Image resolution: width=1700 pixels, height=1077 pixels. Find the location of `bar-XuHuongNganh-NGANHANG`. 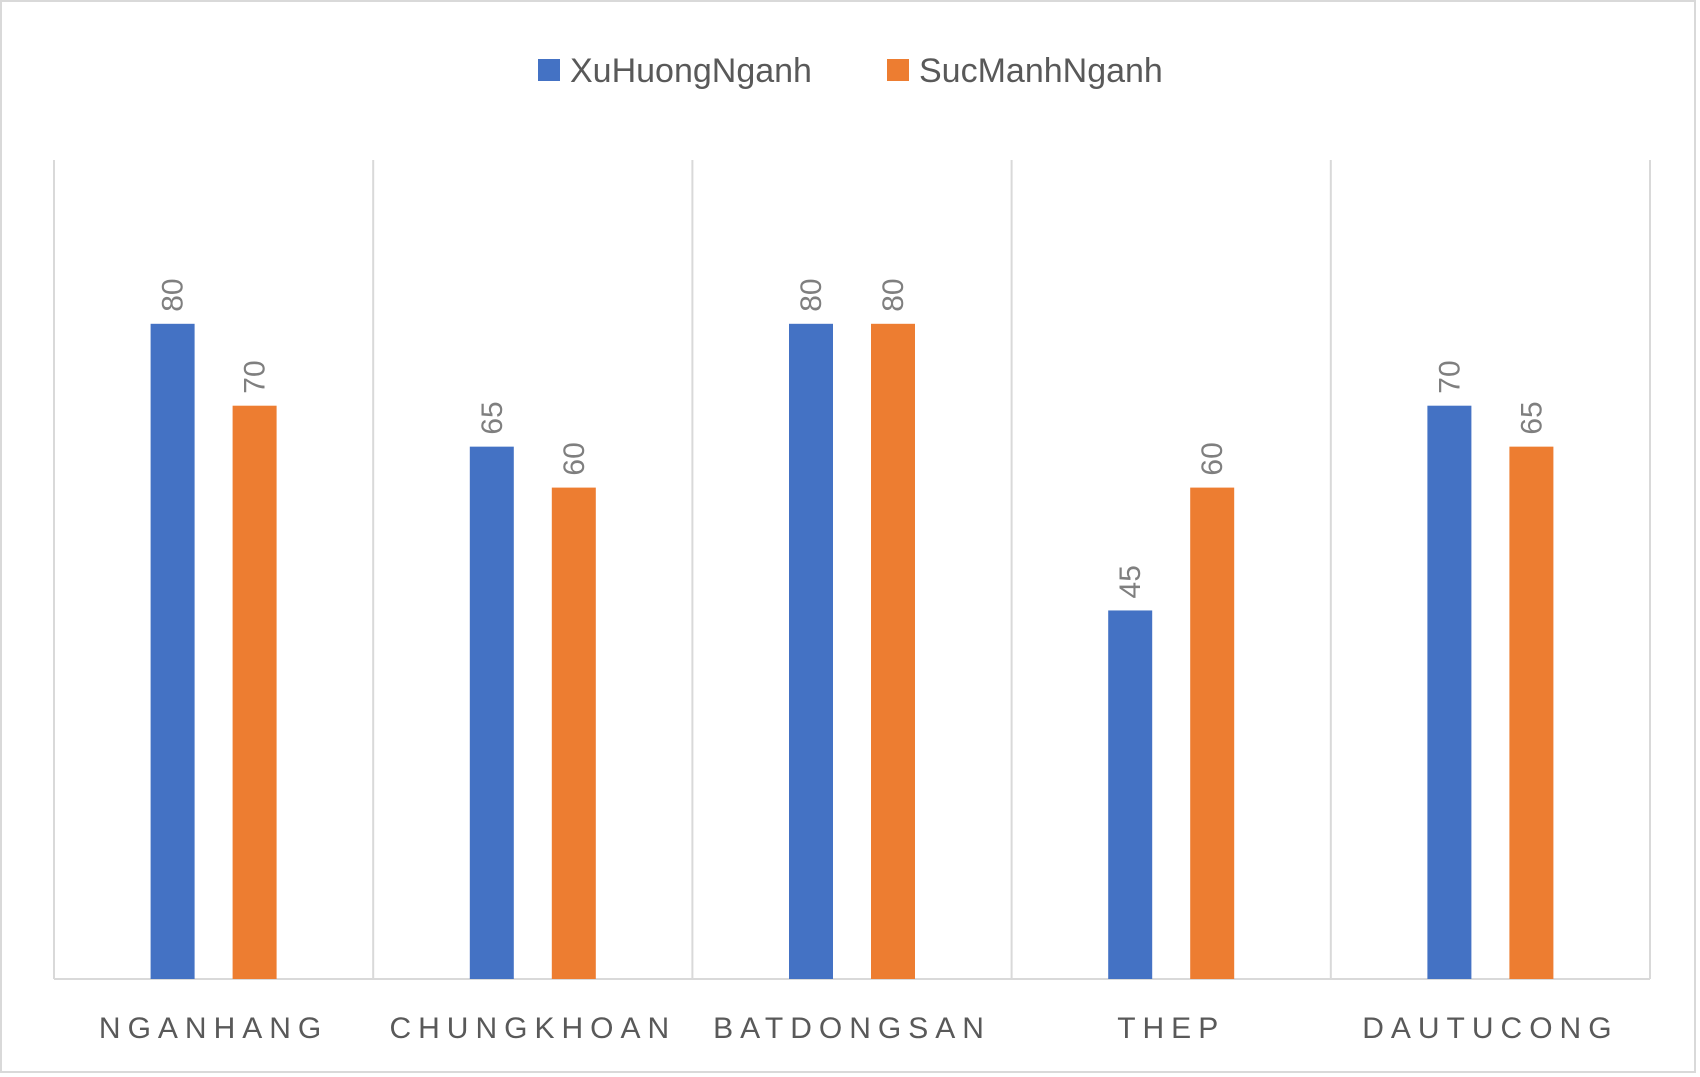

bar-XuHuongNganh-NGANHANG is located at coordinates (172, 651).